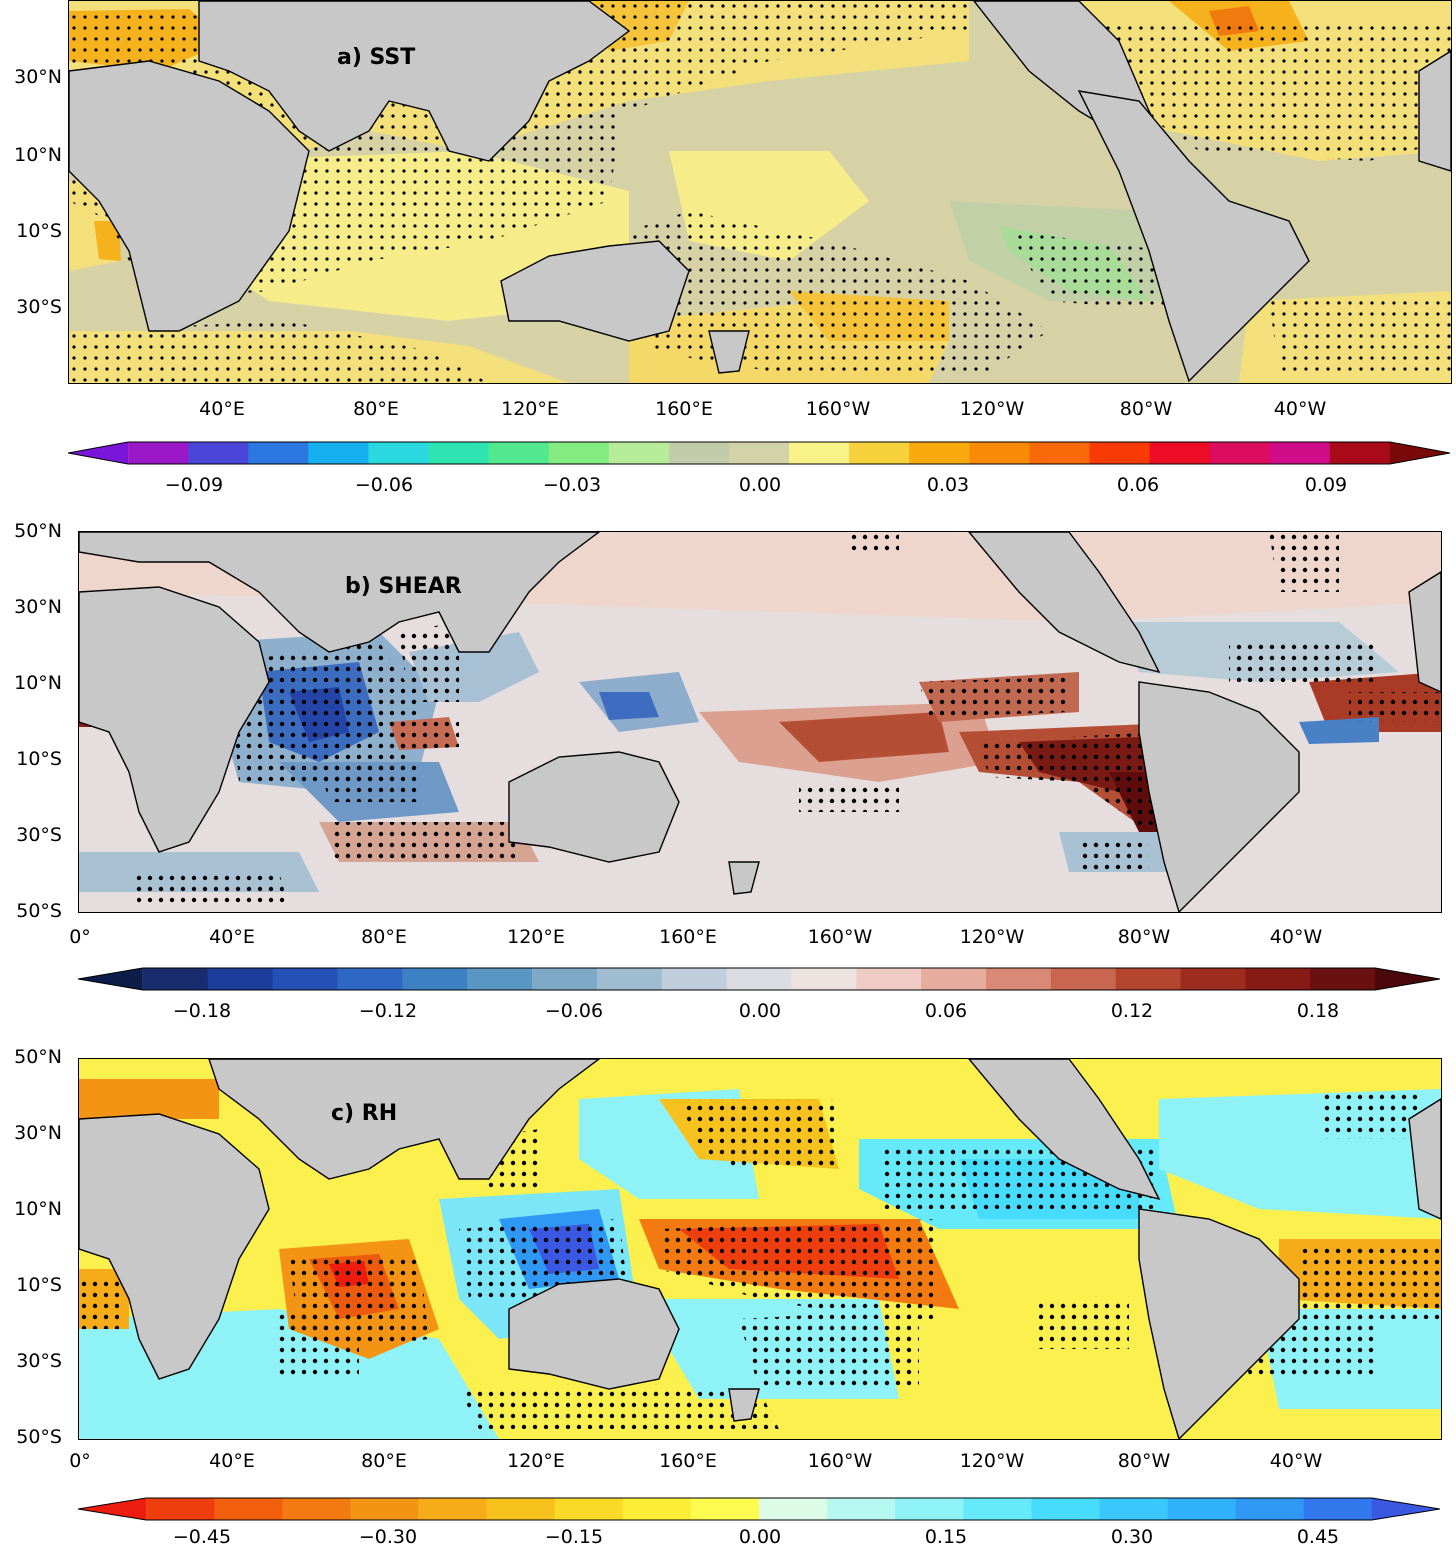 The image size is (1456, 1549). What do you see at coordinates (202, 1537) in the screenshot?
I see `colorbar-label: −0.45` at bounding box center [202, 1537].